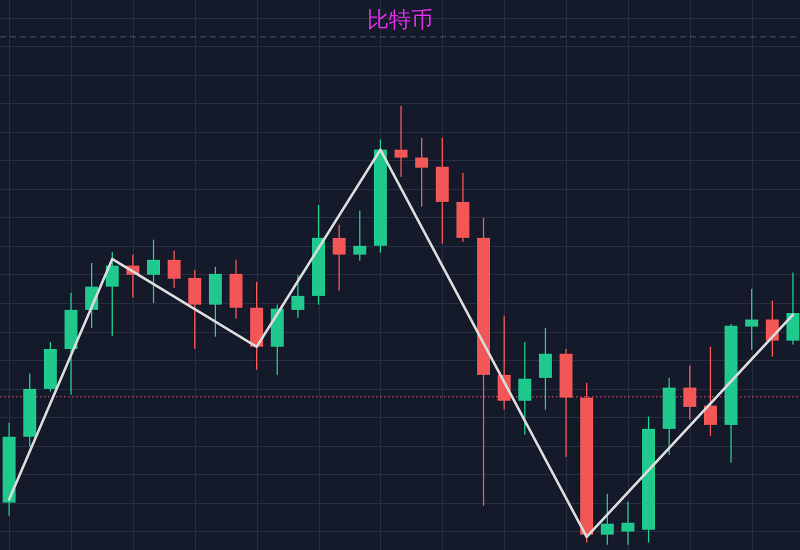 The width and height of the screenshot is (800, 550). Describe the element at coordinates (400, 20) in the screenshot. I see `chart-title: 比特币` at that location.